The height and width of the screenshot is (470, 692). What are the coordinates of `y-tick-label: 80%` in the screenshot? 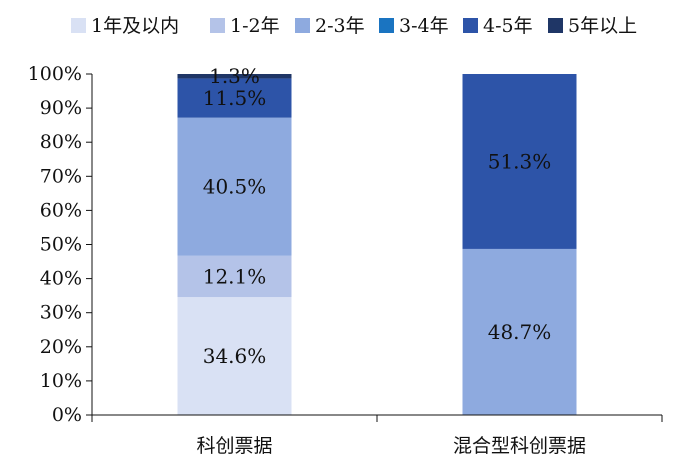 It's located at (61, 142).